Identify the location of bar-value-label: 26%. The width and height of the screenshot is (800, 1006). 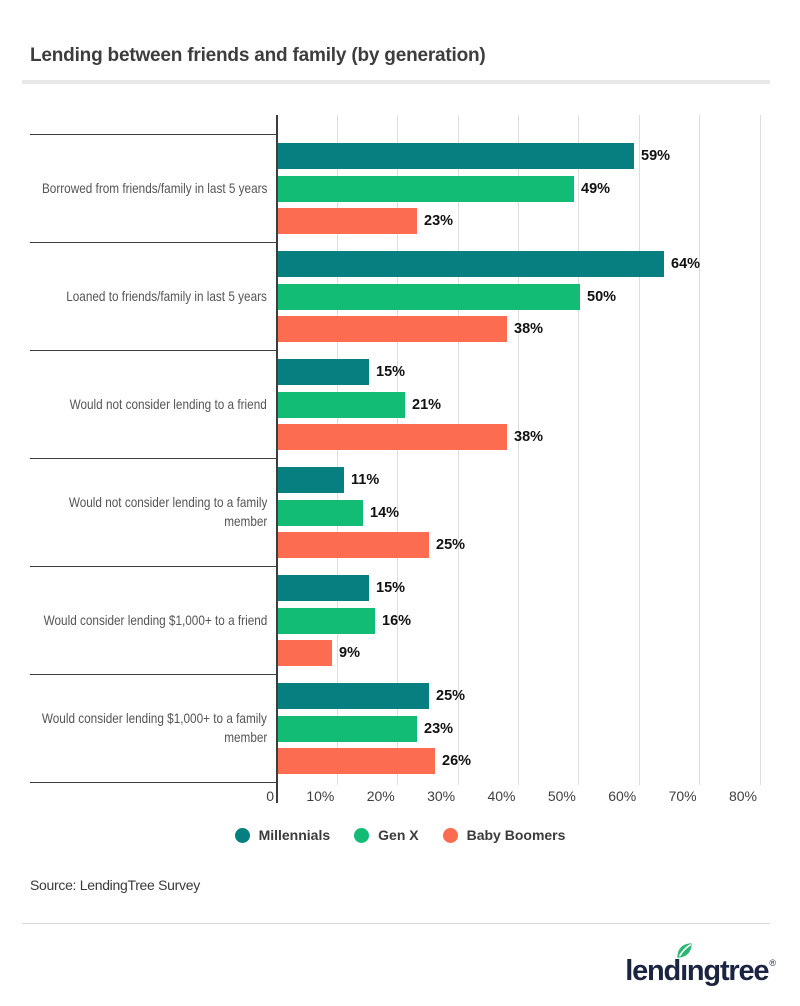
(457, 761).